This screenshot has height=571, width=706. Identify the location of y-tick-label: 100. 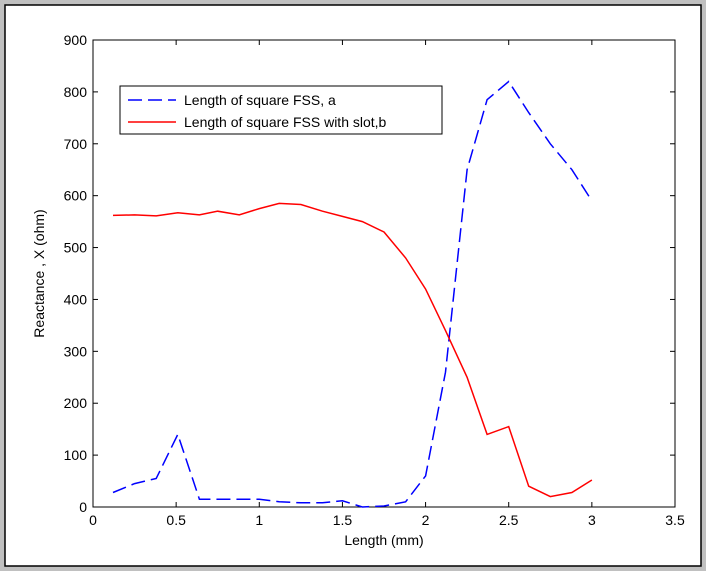
(76, 455).